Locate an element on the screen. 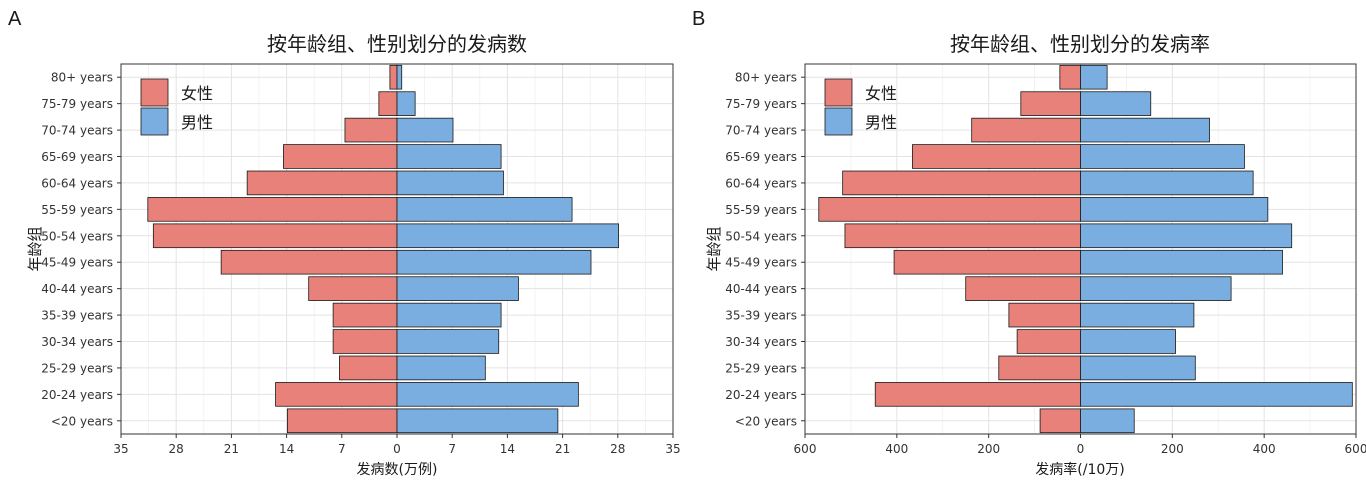 The width and height of the screenshot is (1366, 487). panel-label-b: B is located at coordinates (699, 19).